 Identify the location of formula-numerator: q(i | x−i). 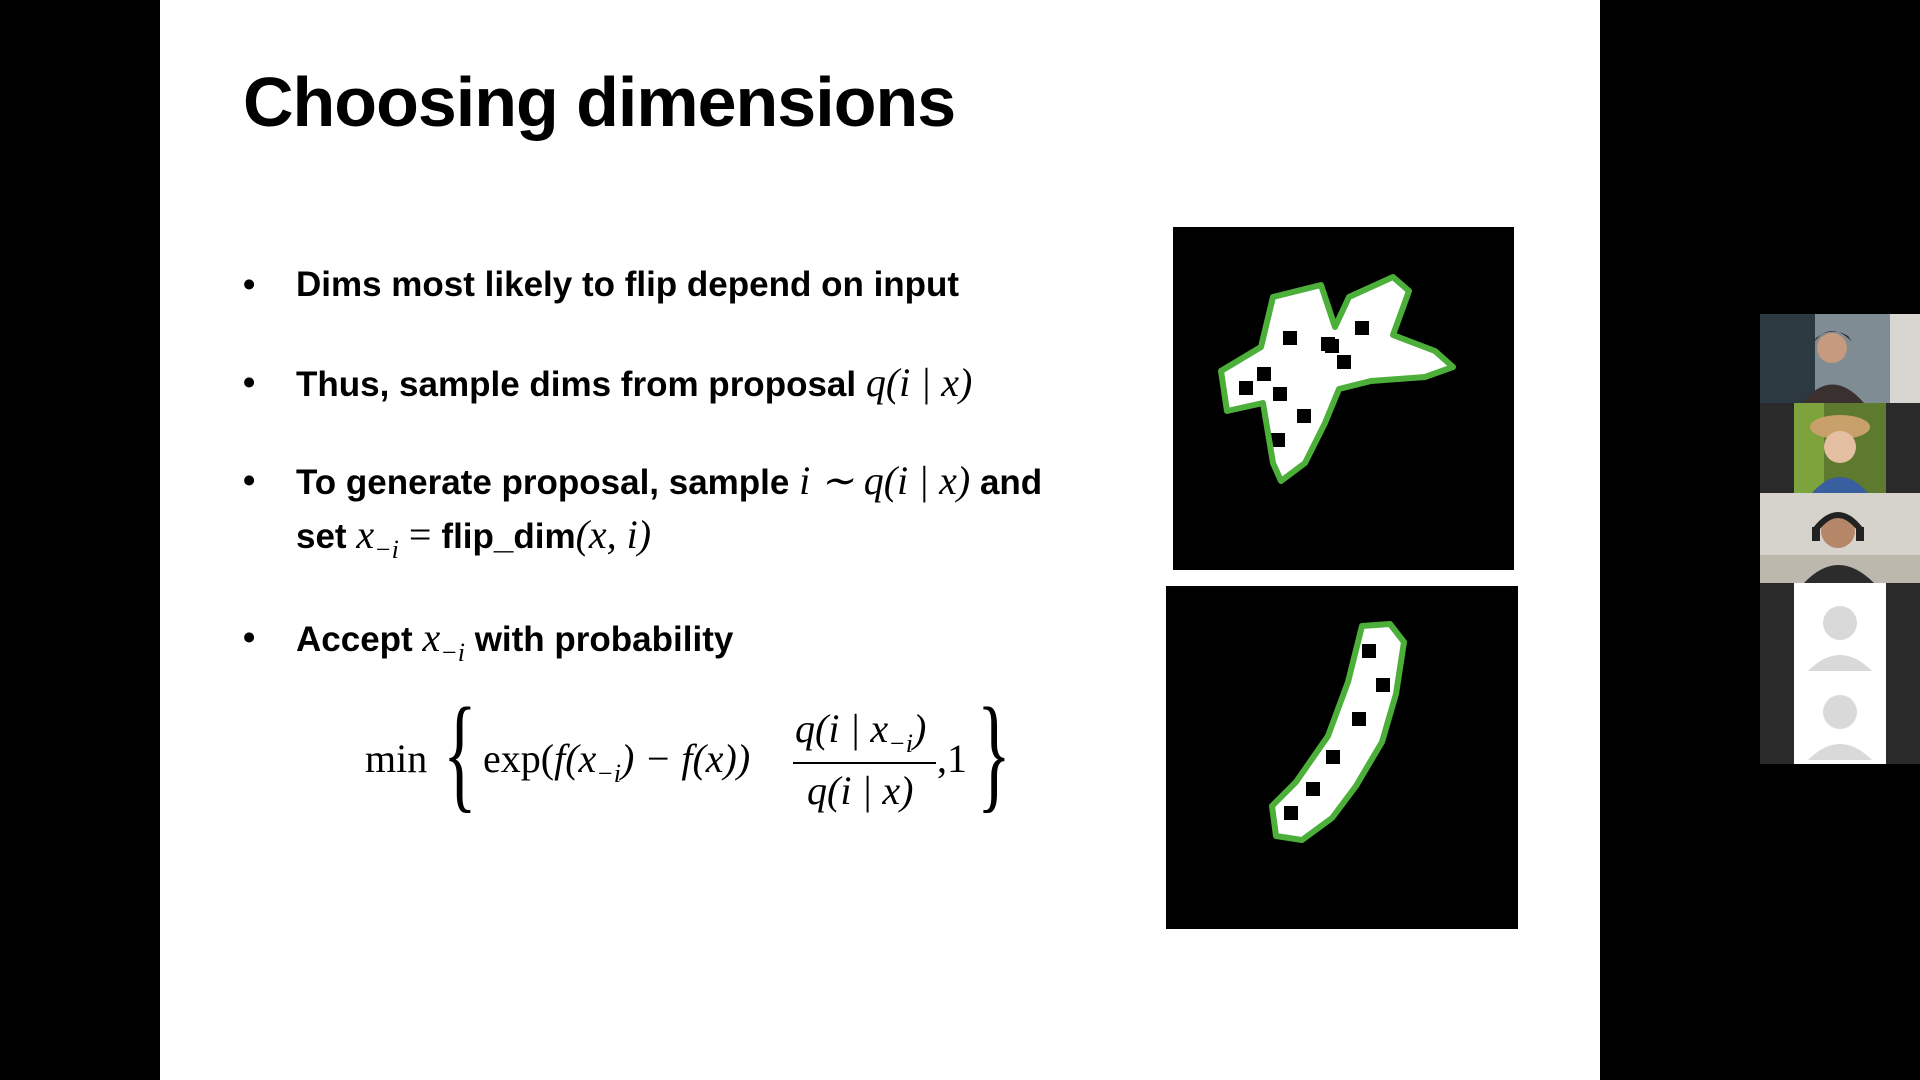
(860, 732).